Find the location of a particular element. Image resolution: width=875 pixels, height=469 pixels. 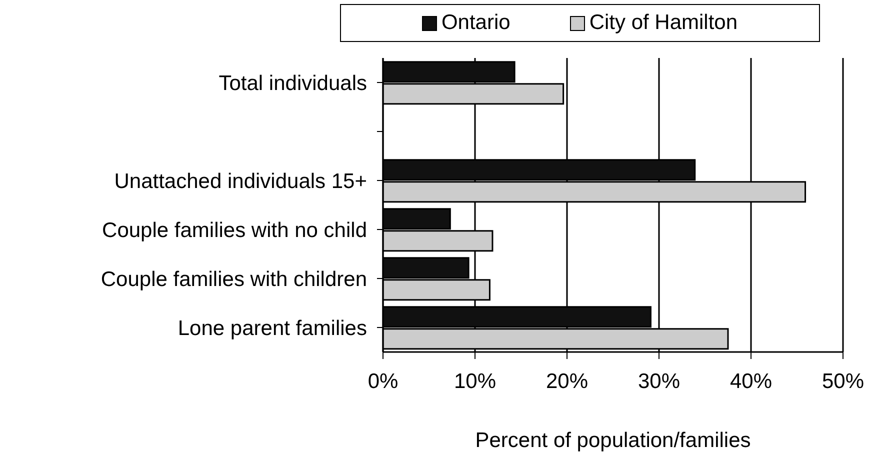

y-tick-label: Lone parent families is located at coordinates (272, 328).